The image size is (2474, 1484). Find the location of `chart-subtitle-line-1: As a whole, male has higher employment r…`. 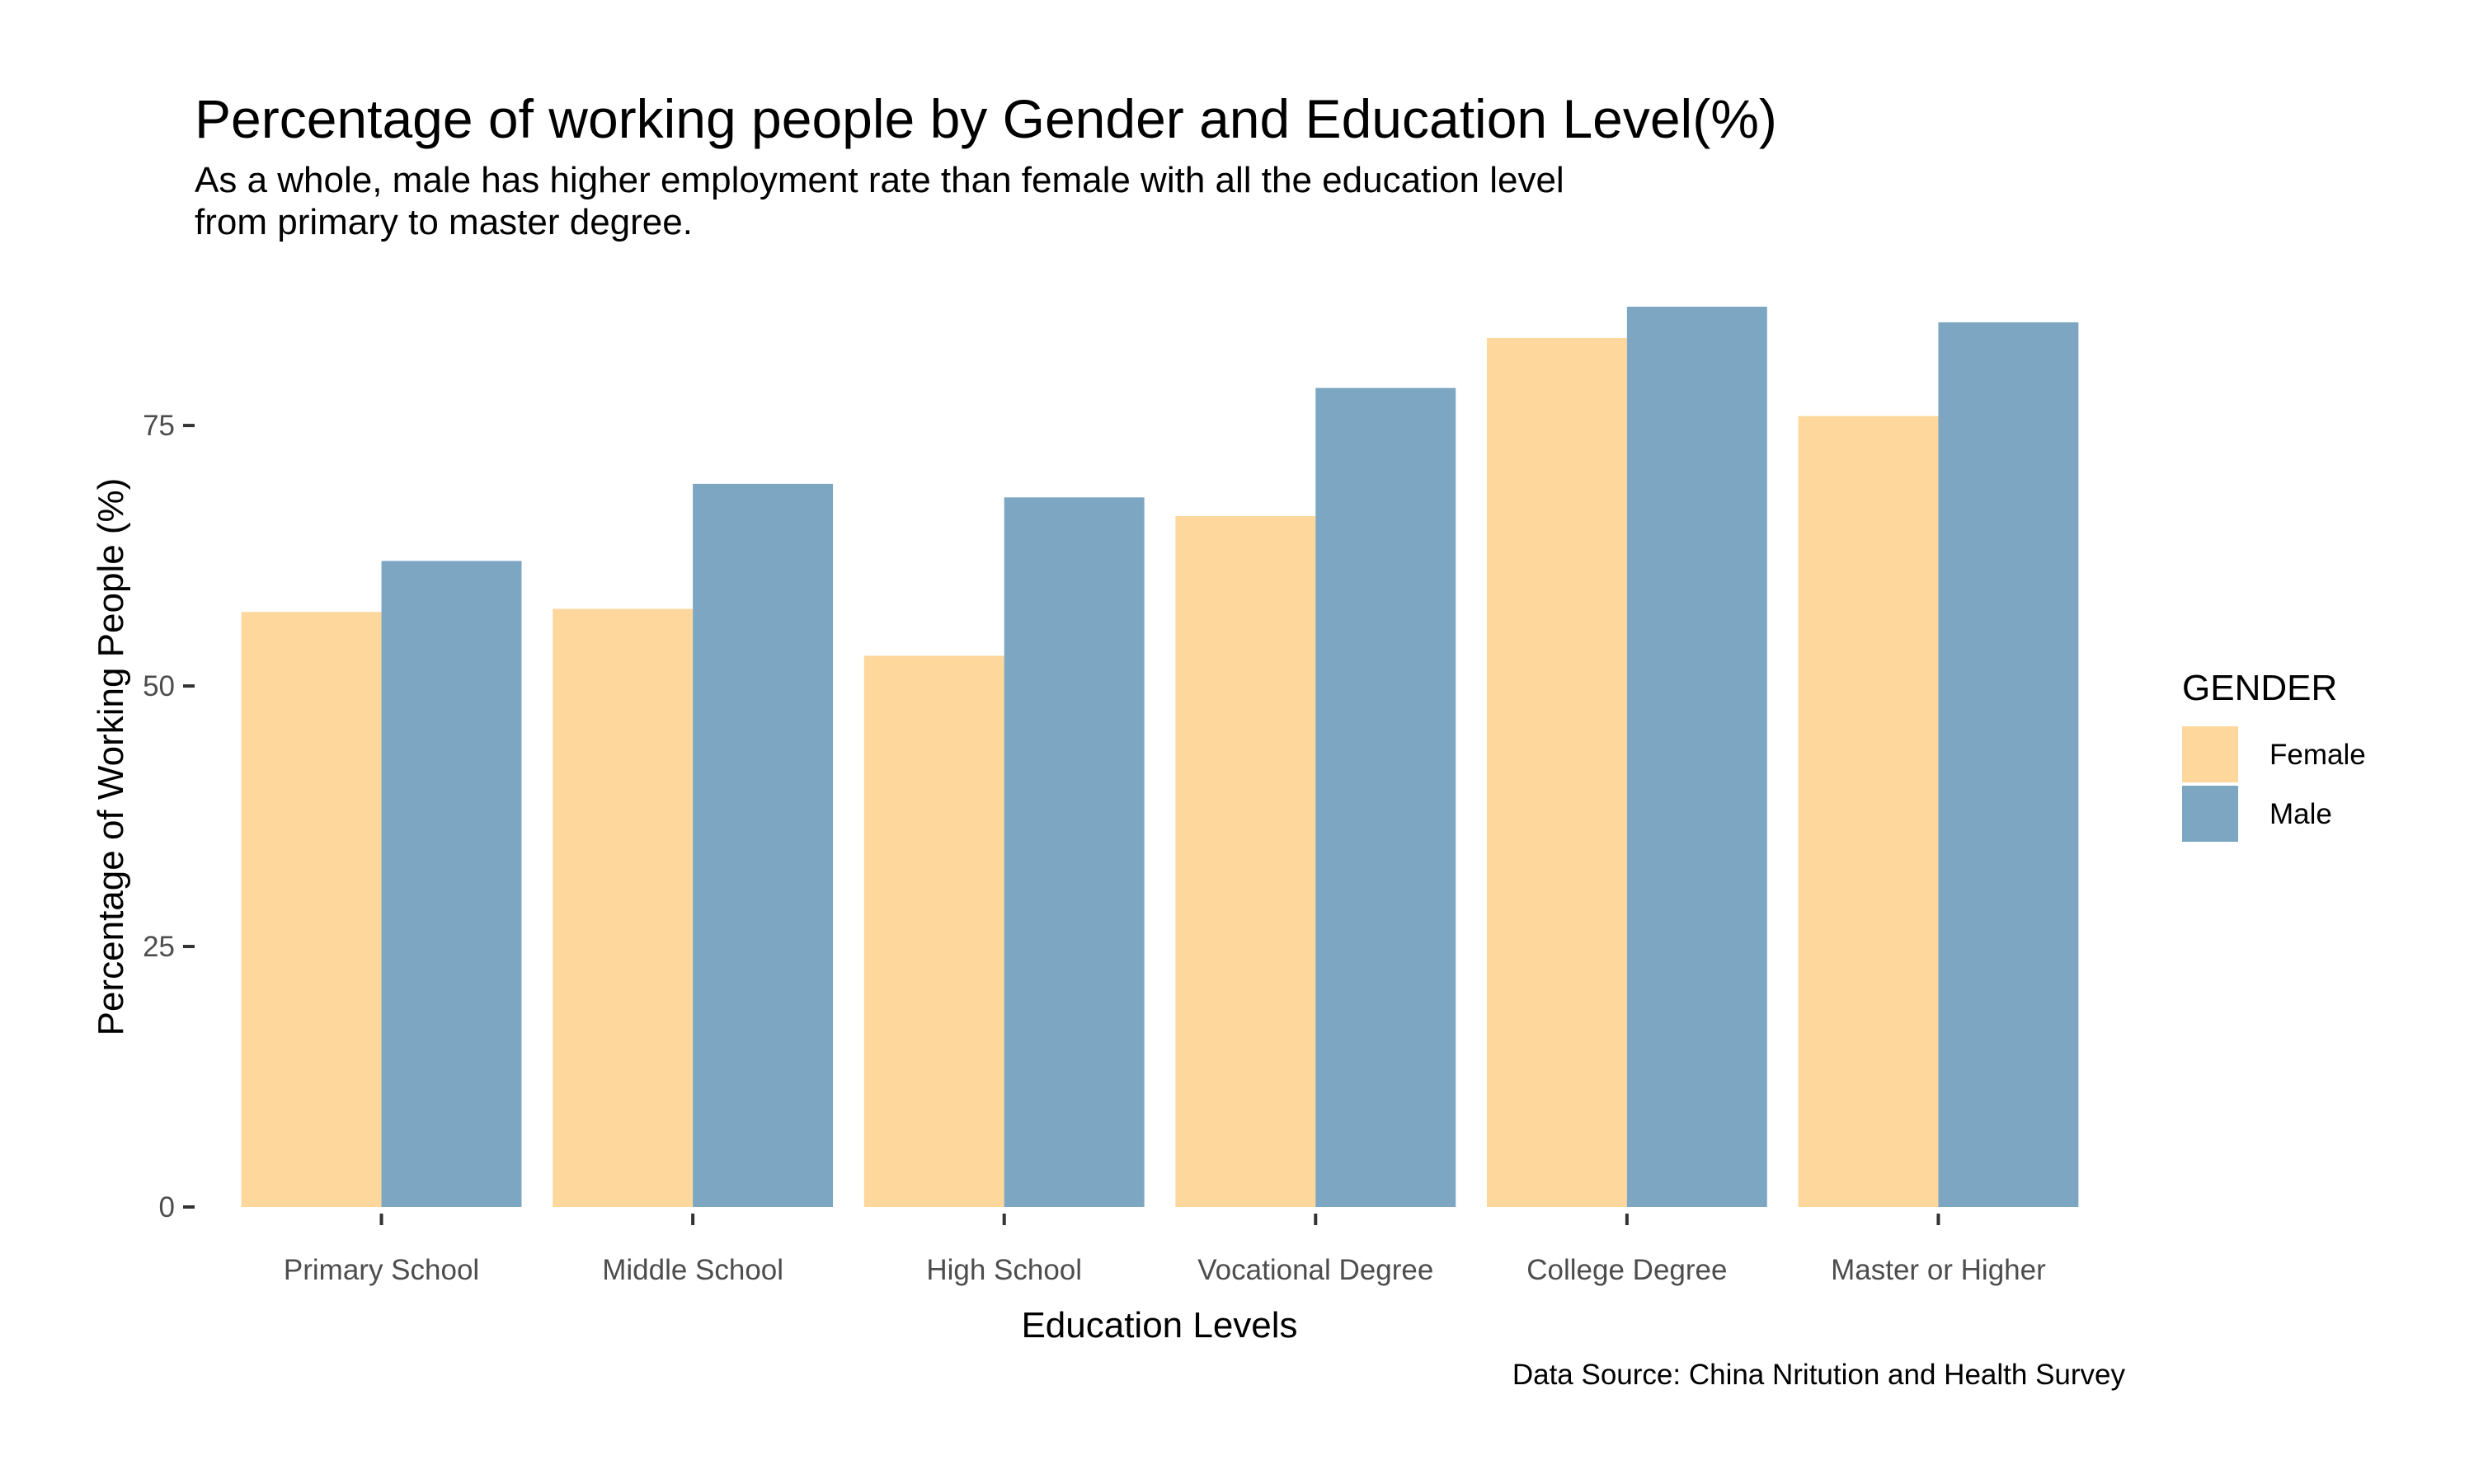

chart-subtitle-line-1: As a whole, male has higher employment r… is located at coordinates (879, 180).